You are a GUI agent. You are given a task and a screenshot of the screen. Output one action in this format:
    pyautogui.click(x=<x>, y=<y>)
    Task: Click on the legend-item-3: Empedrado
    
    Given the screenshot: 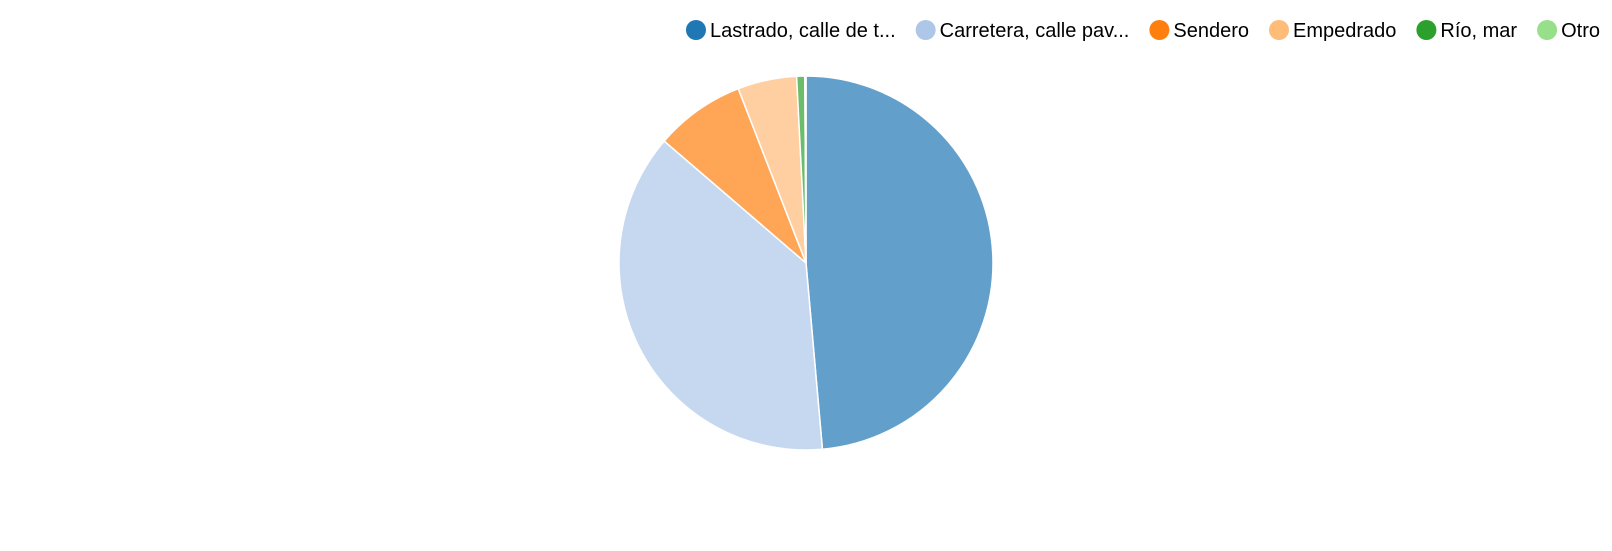 What is the action you would take?
    pyautogui.click(x=1332, y=31)
    